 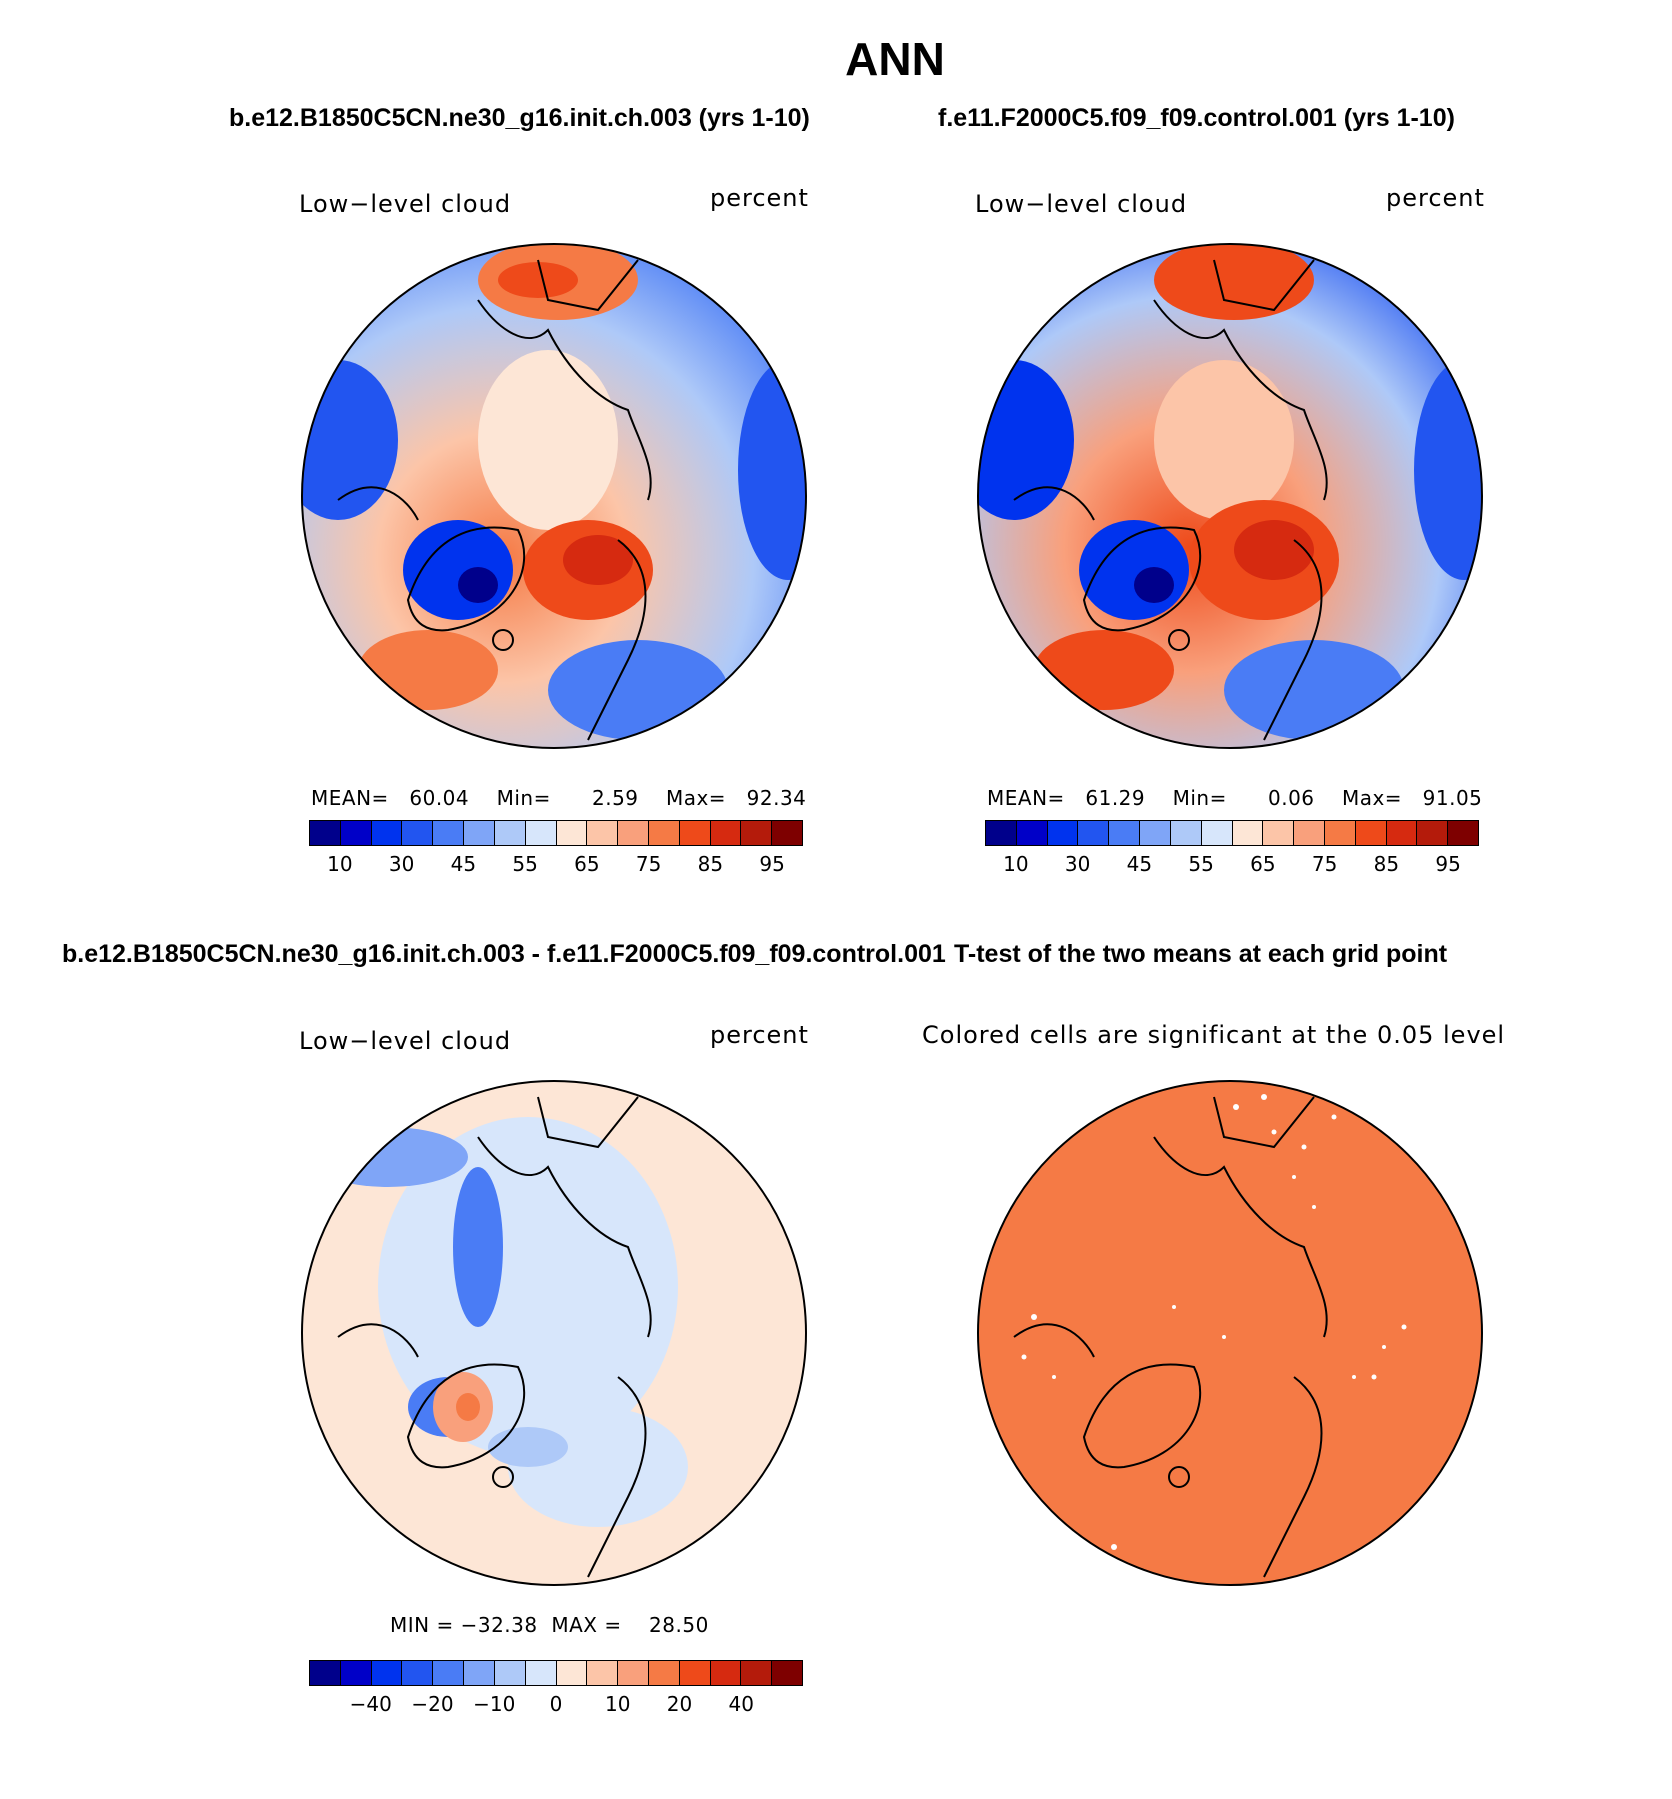 I want to click on colorbar-tick-label: −40, so click(x=370, y=1704).